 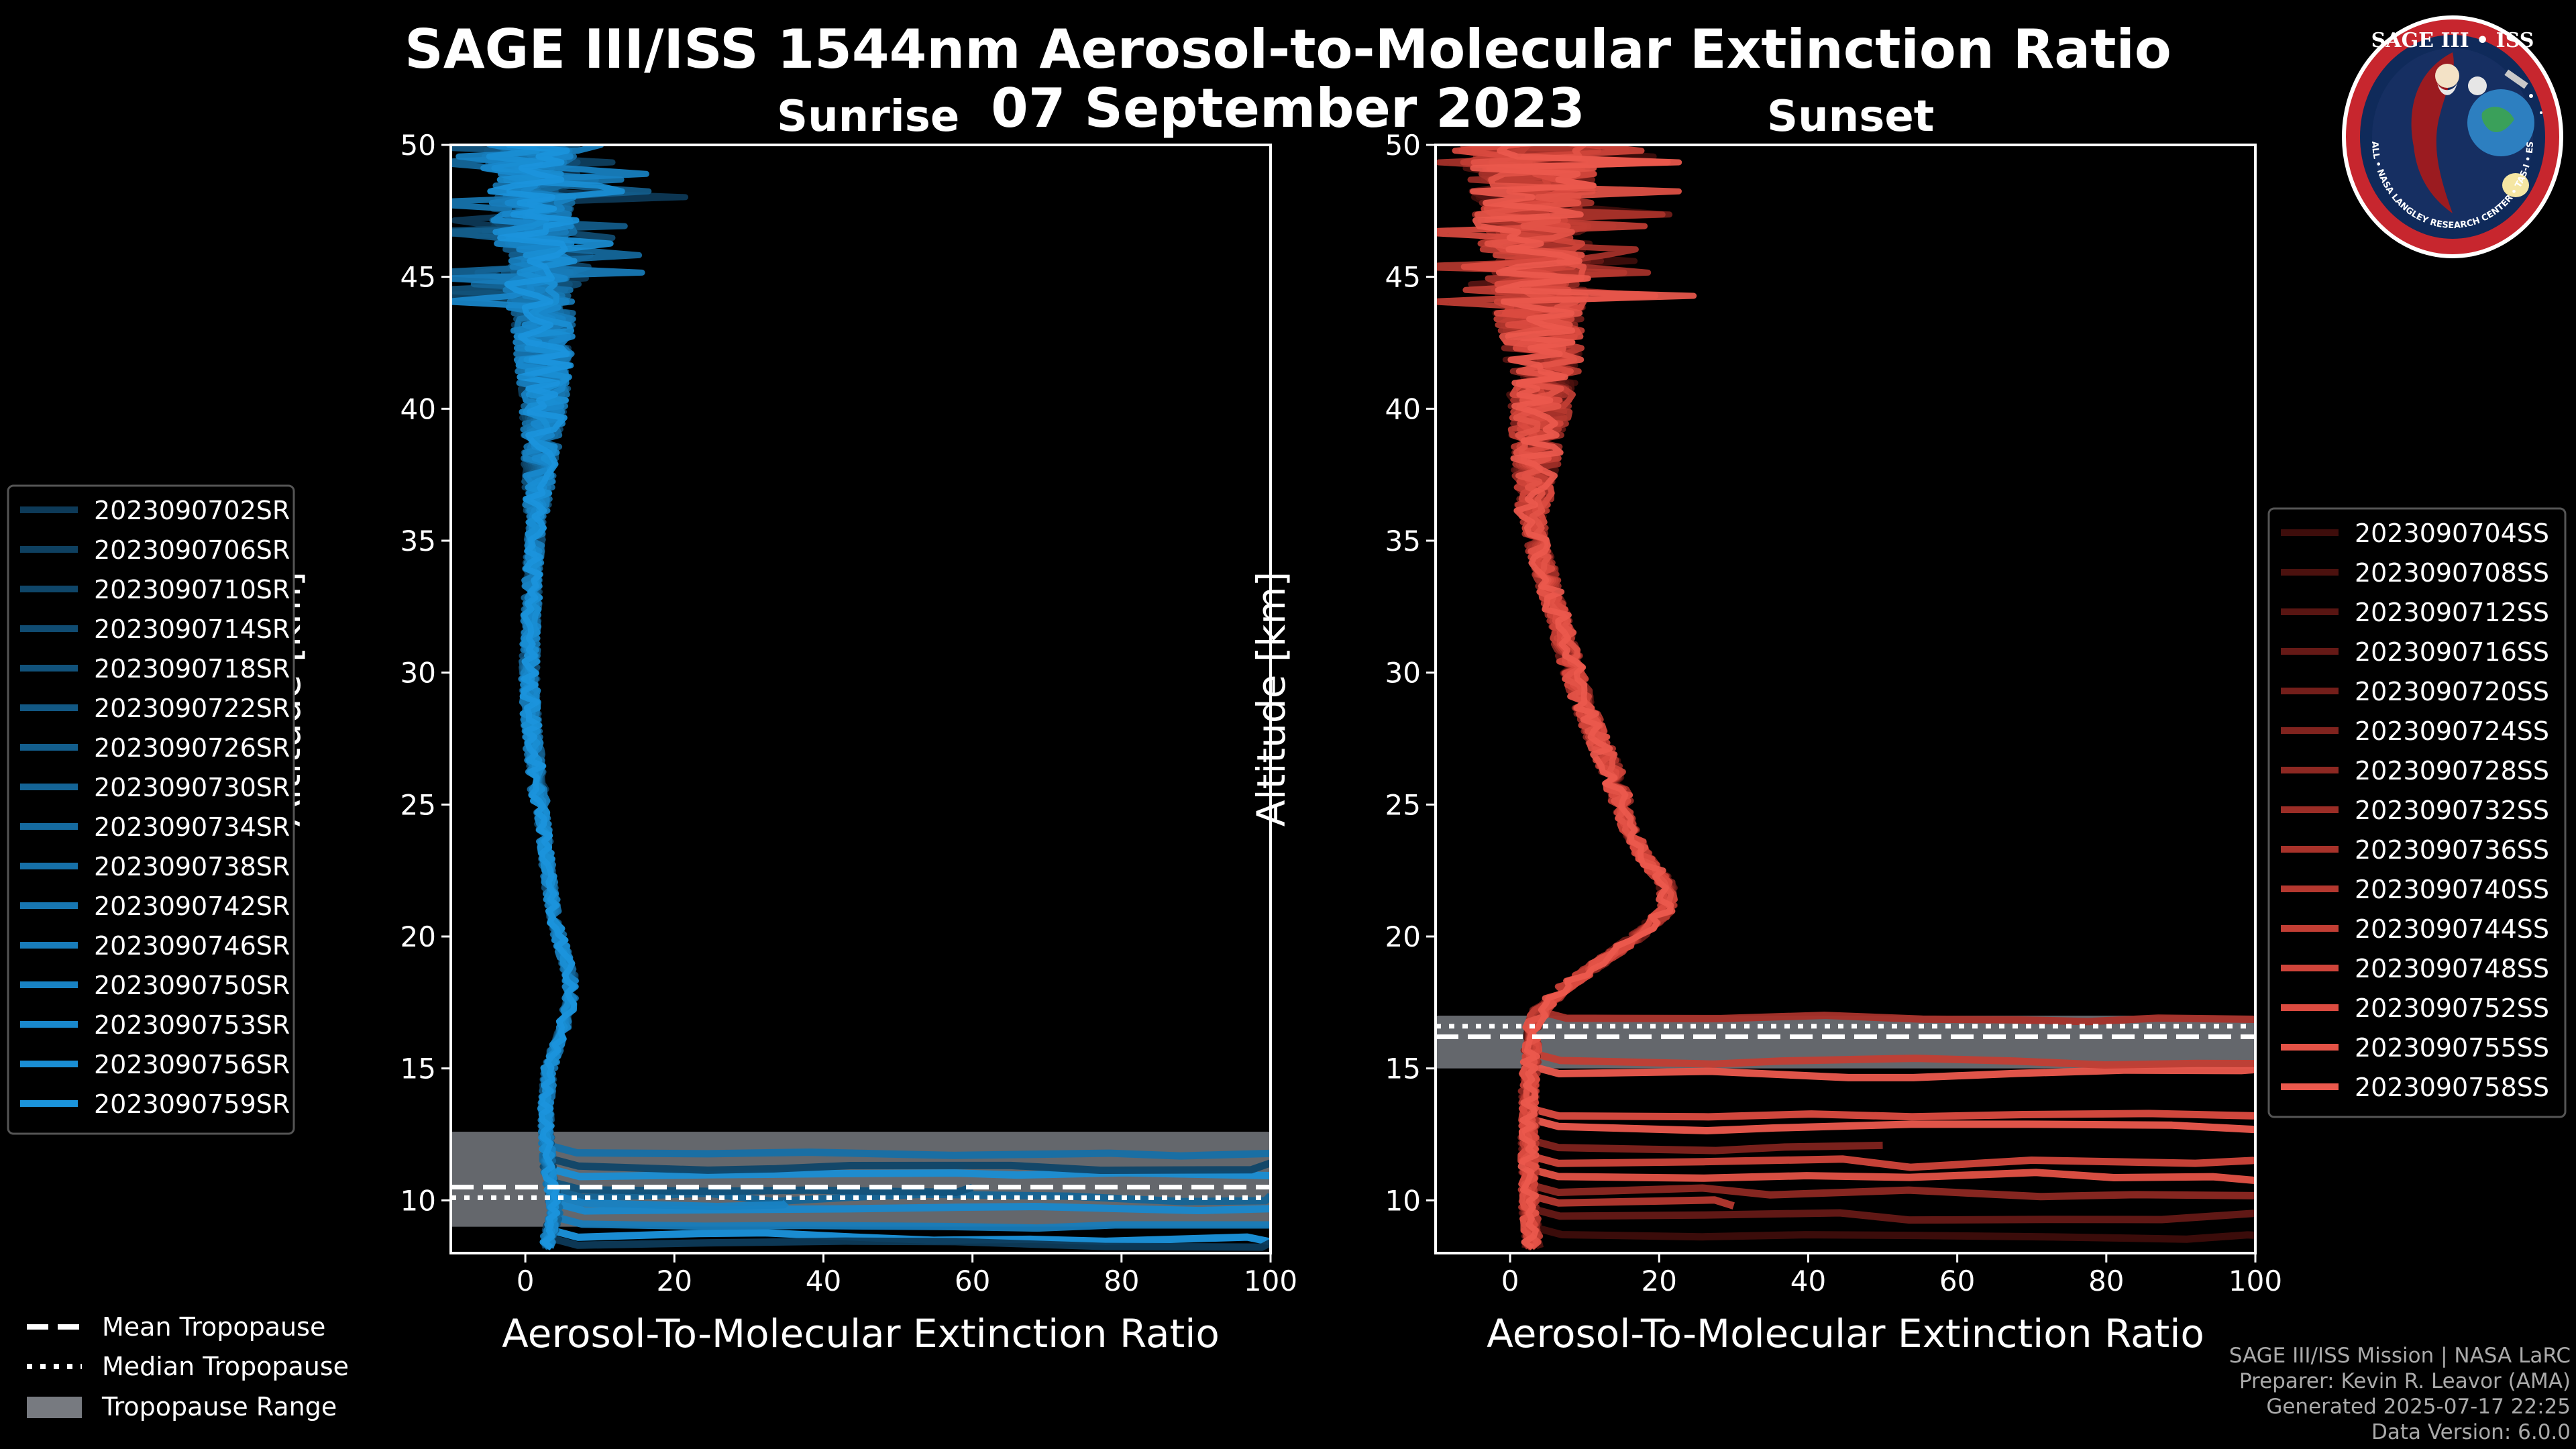 What do you see at coordinates (2405, 1381) in the screenshot?
I see `footer-preparer: Preparer: Kevin R. Leavor (AMA)` at bounding box center [2405, 1381].